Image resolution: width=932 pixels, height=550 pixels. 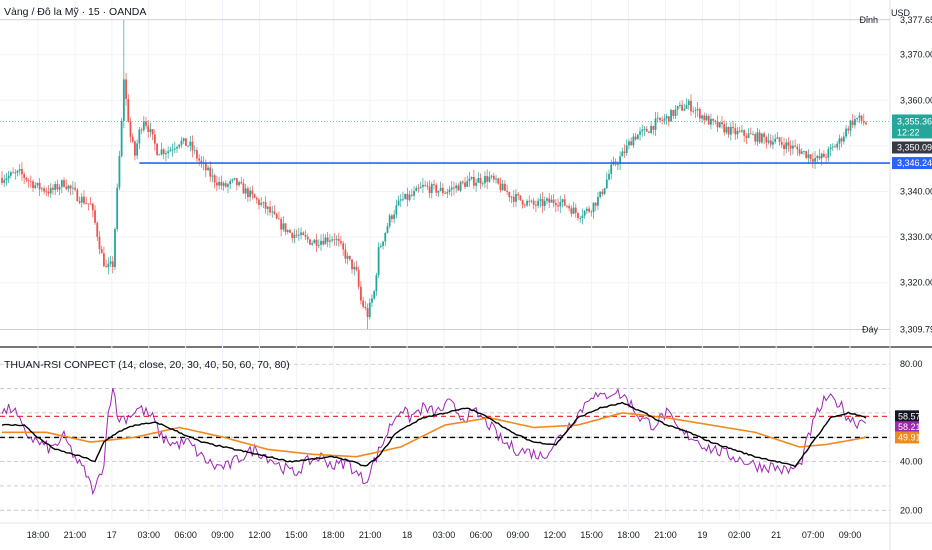 I want to click on time-tick-label: 19, so click(x=702, y=535).